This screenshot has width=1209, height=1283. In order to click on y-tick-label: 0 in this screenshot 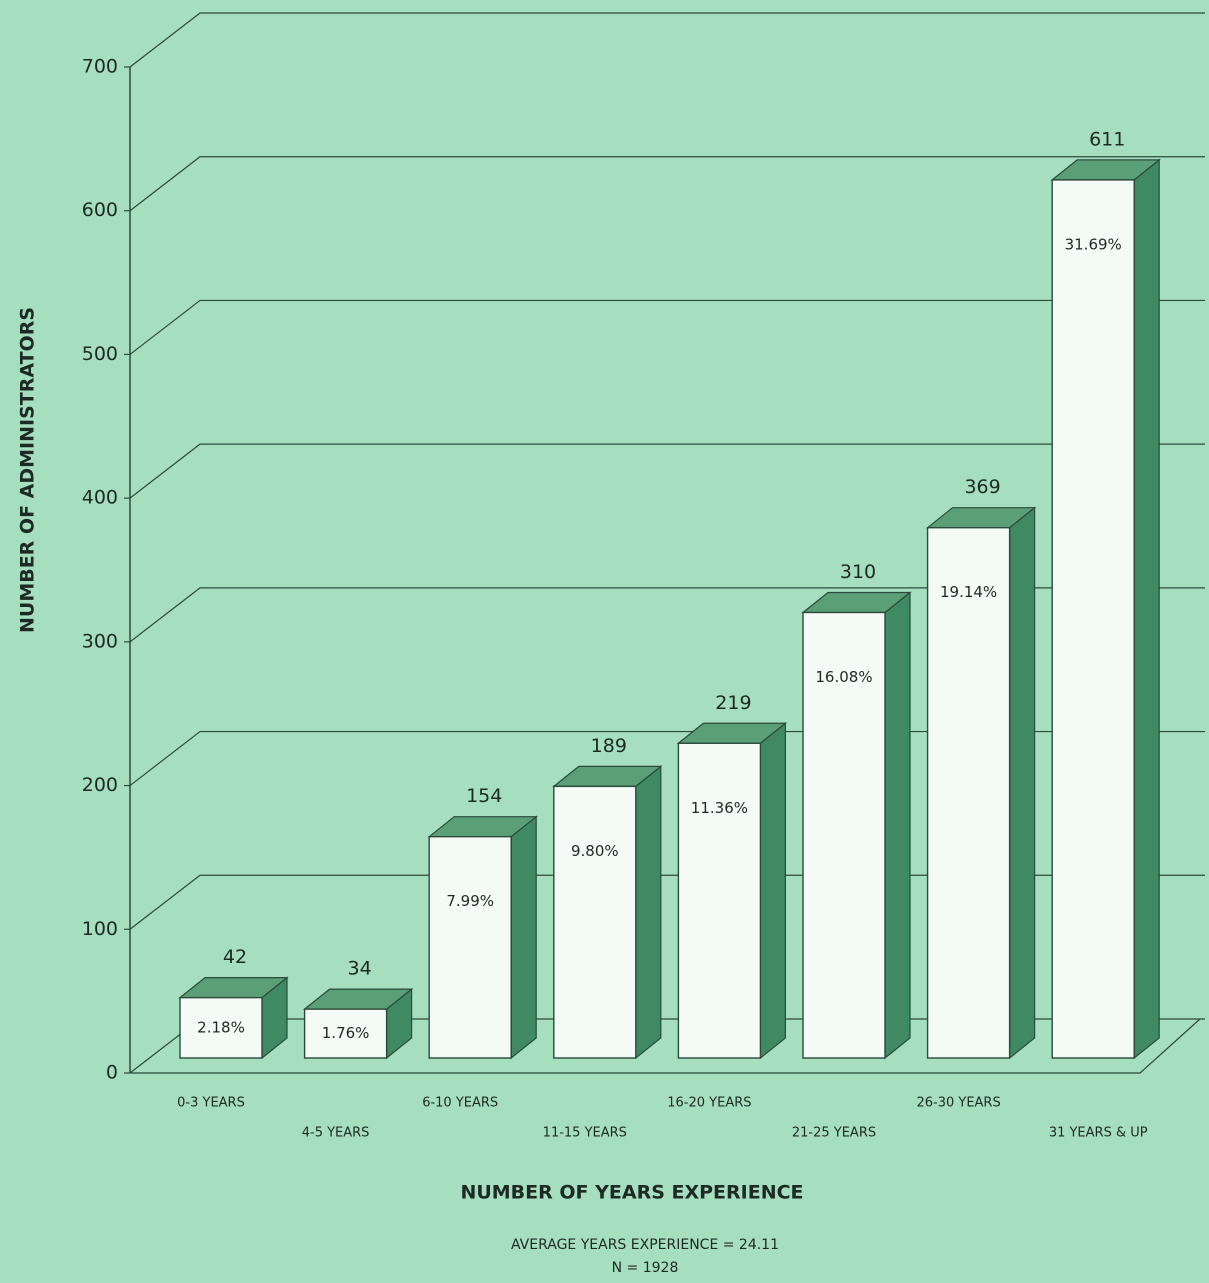, I will do `click(112, 1073)`.